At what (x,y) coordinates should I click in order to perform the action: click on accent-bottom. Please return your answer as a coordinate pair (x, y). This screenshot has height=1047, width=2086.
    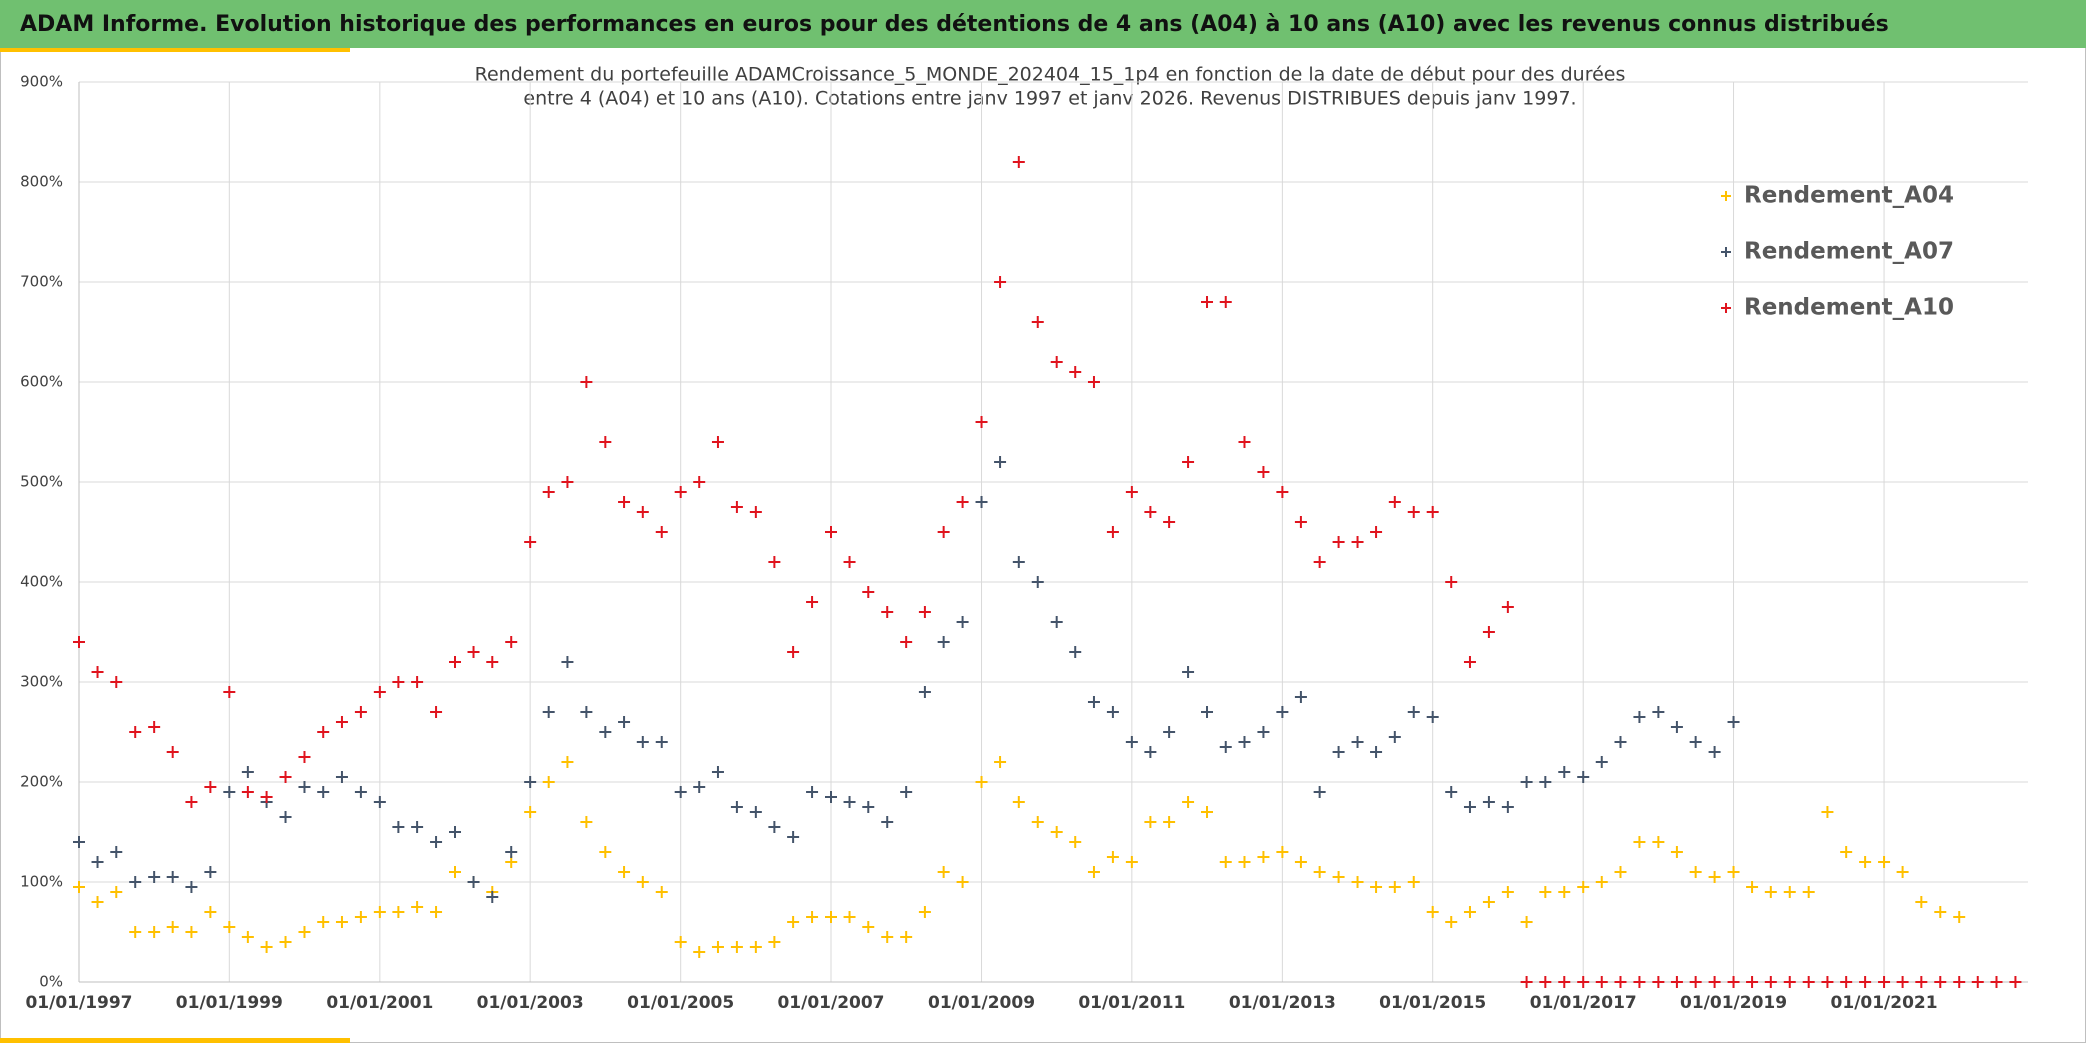
    Looking at the image, I should click on (175, 1040).